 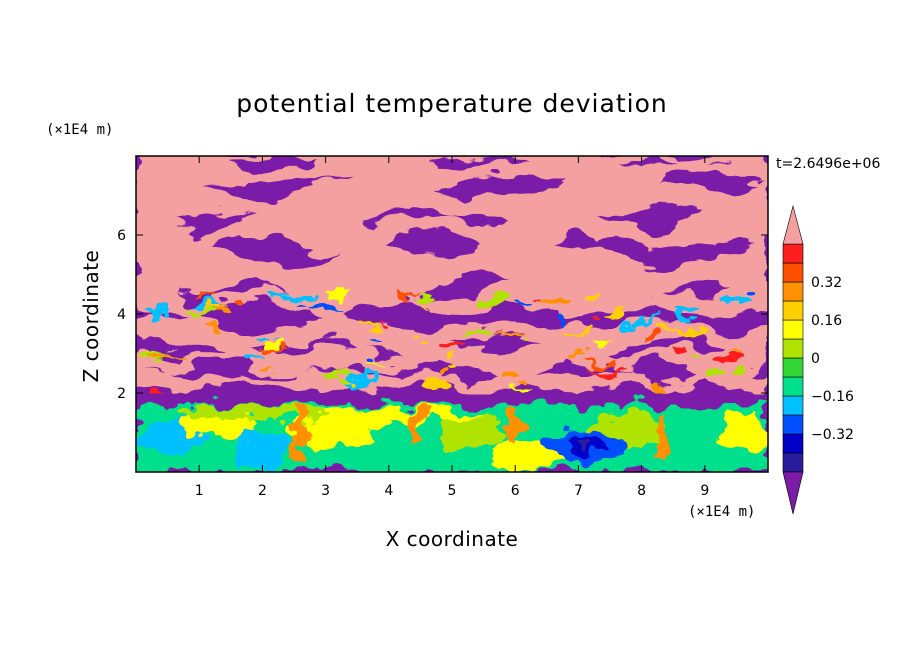 I want to click on vortex-center, so click(x=584, y=444).